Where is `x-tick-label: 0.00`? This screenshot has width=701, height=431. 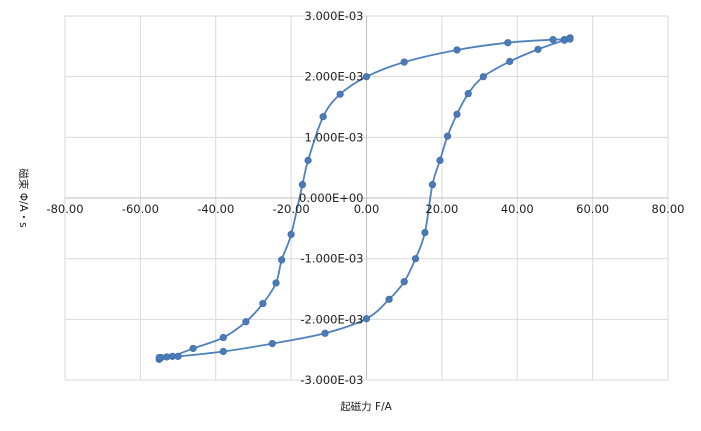
x-tick-label: 0.00 is located at coordinates (367, 209).